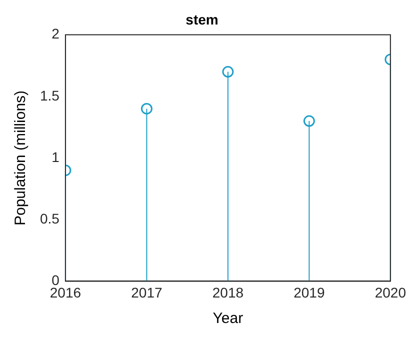 The image size is (418, 340). What do you see at coordinates (228, 292) in the screenshot?
I see `x-tick-label: 2018` at bounding box center [228, 292].